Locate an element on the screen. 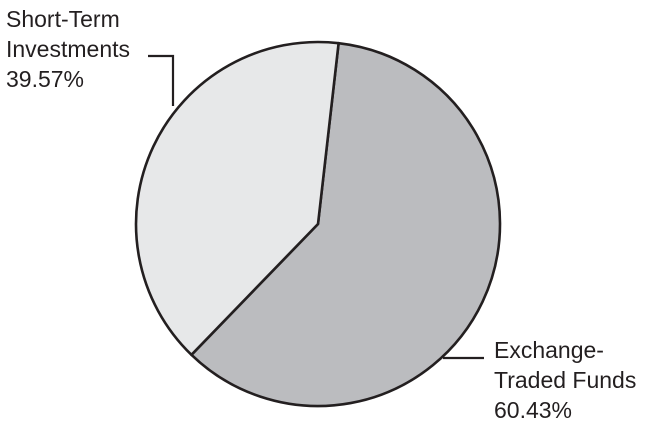 This screenshot has height=424, width=659. label-exchange-traded-funds-value: 60.43% is located at coordinates (533, 410).